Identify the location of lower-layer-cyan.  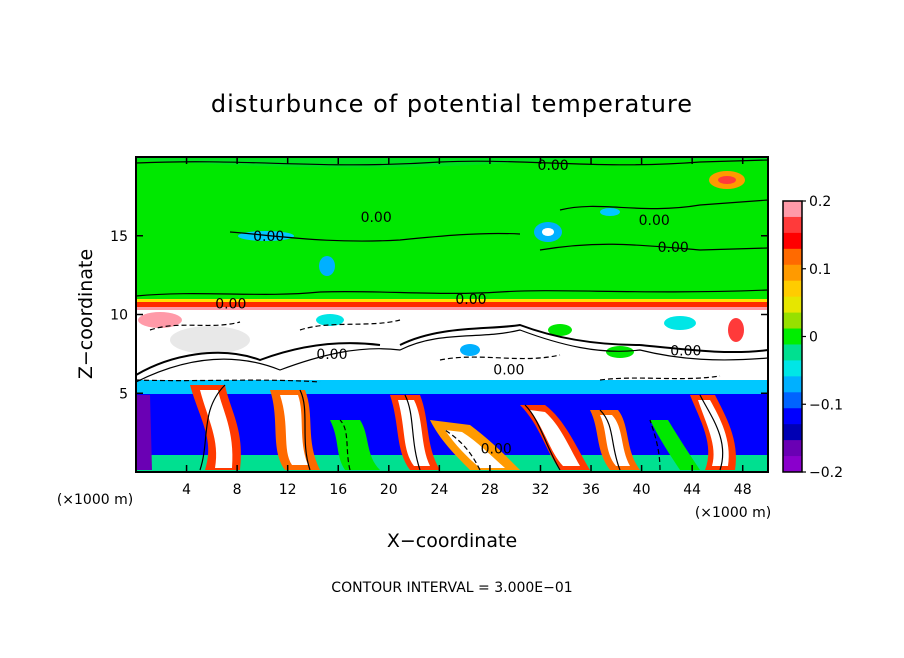
(452, 387).